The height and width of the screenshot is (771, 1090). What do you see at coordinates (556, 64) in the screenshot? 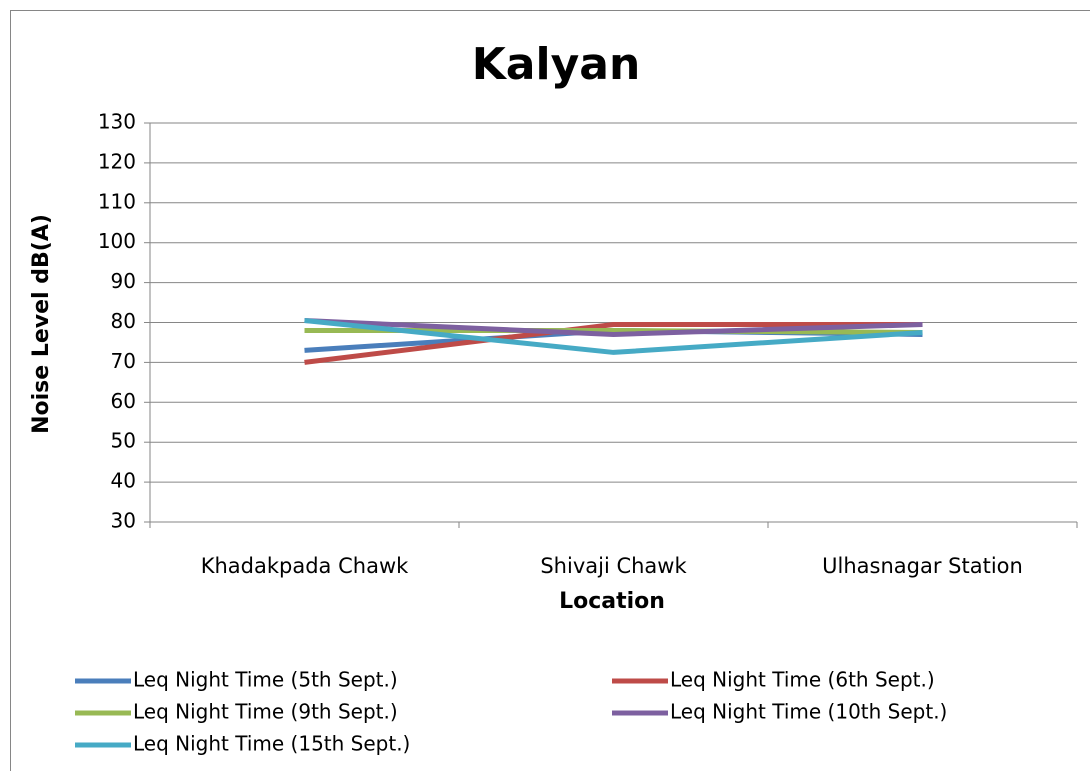
I see `chart-title: Kalyan` at bounding box center [556, 64].